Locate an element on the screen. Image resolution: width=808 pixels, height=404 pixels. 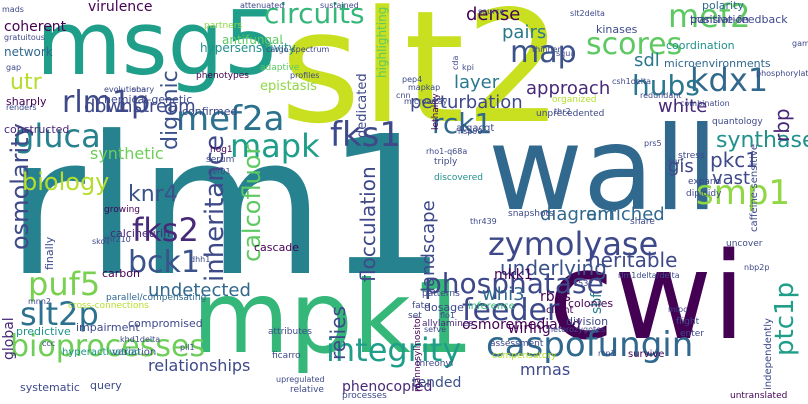
word-uncover: unprecedented is located at coordinates (570, 114).